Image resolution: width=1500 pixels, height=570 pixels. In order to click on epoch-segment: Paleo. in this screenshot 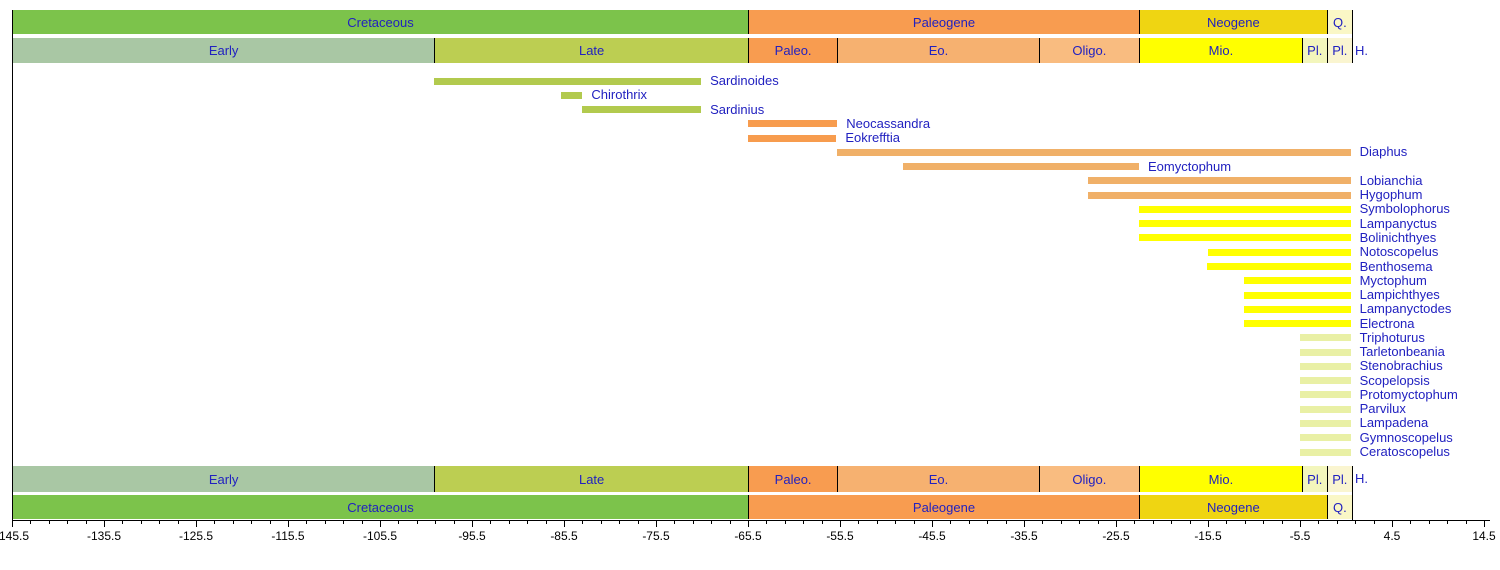, I will do `click(793, 479)`.